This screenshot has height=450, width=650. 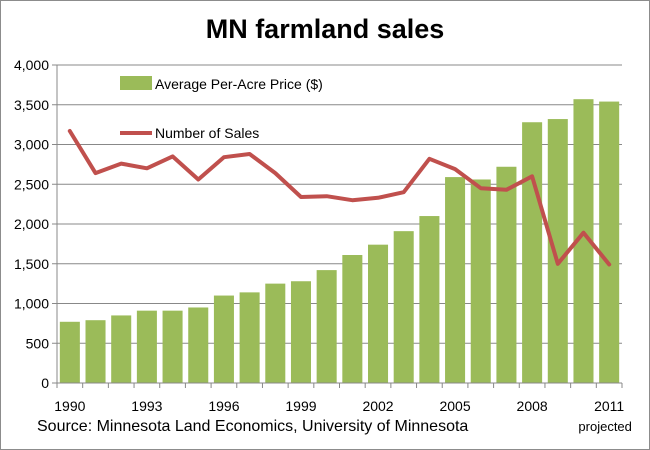 What do you see at coordinates (325, 29) in the screenshot?
I see `chart-title: MN farmland sales` at bounding box center [325, 29].